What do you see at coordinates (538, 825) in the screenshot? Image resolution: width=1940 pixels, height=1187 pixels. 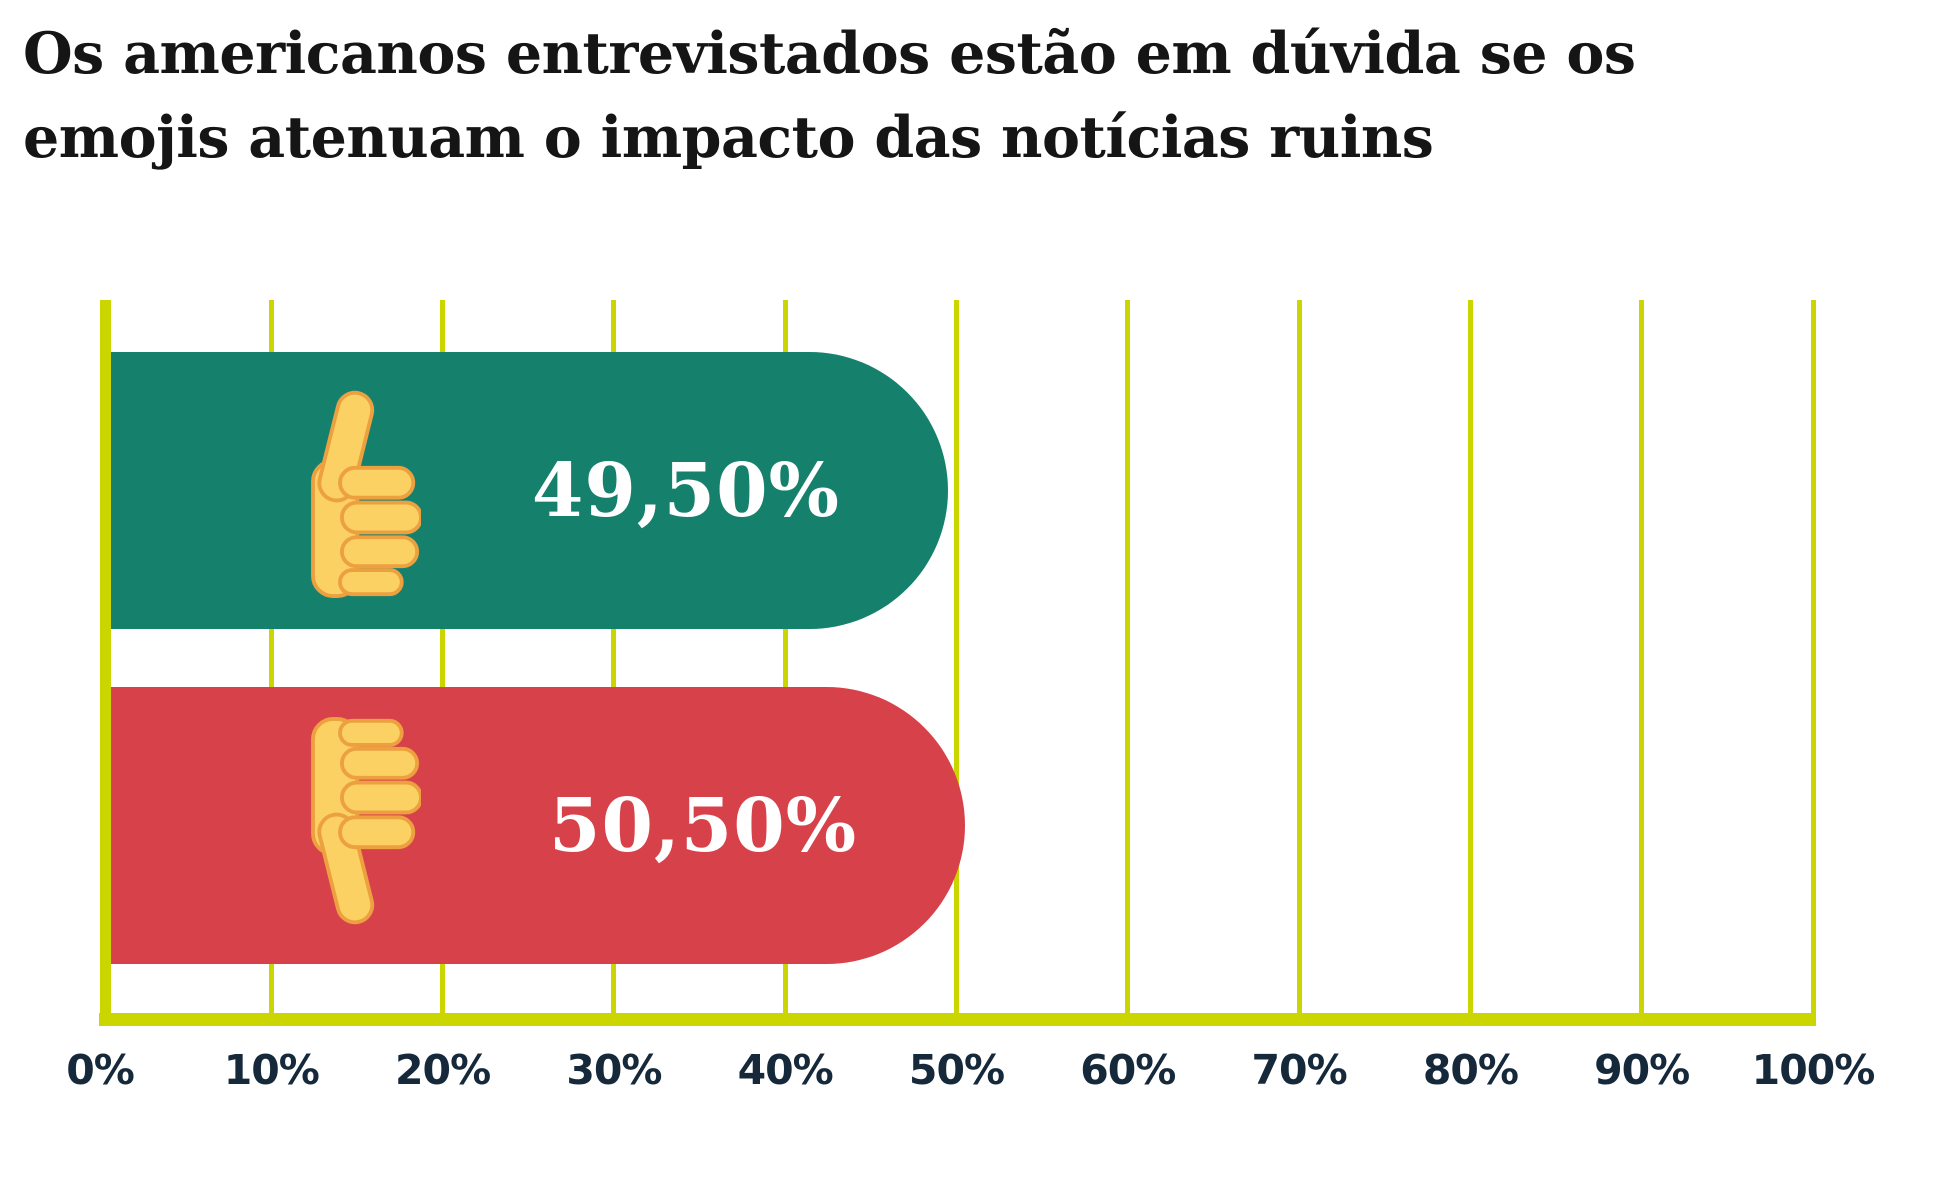 I see `bar-thumbs-down: 50,50%` at bounding box center [538, 825].